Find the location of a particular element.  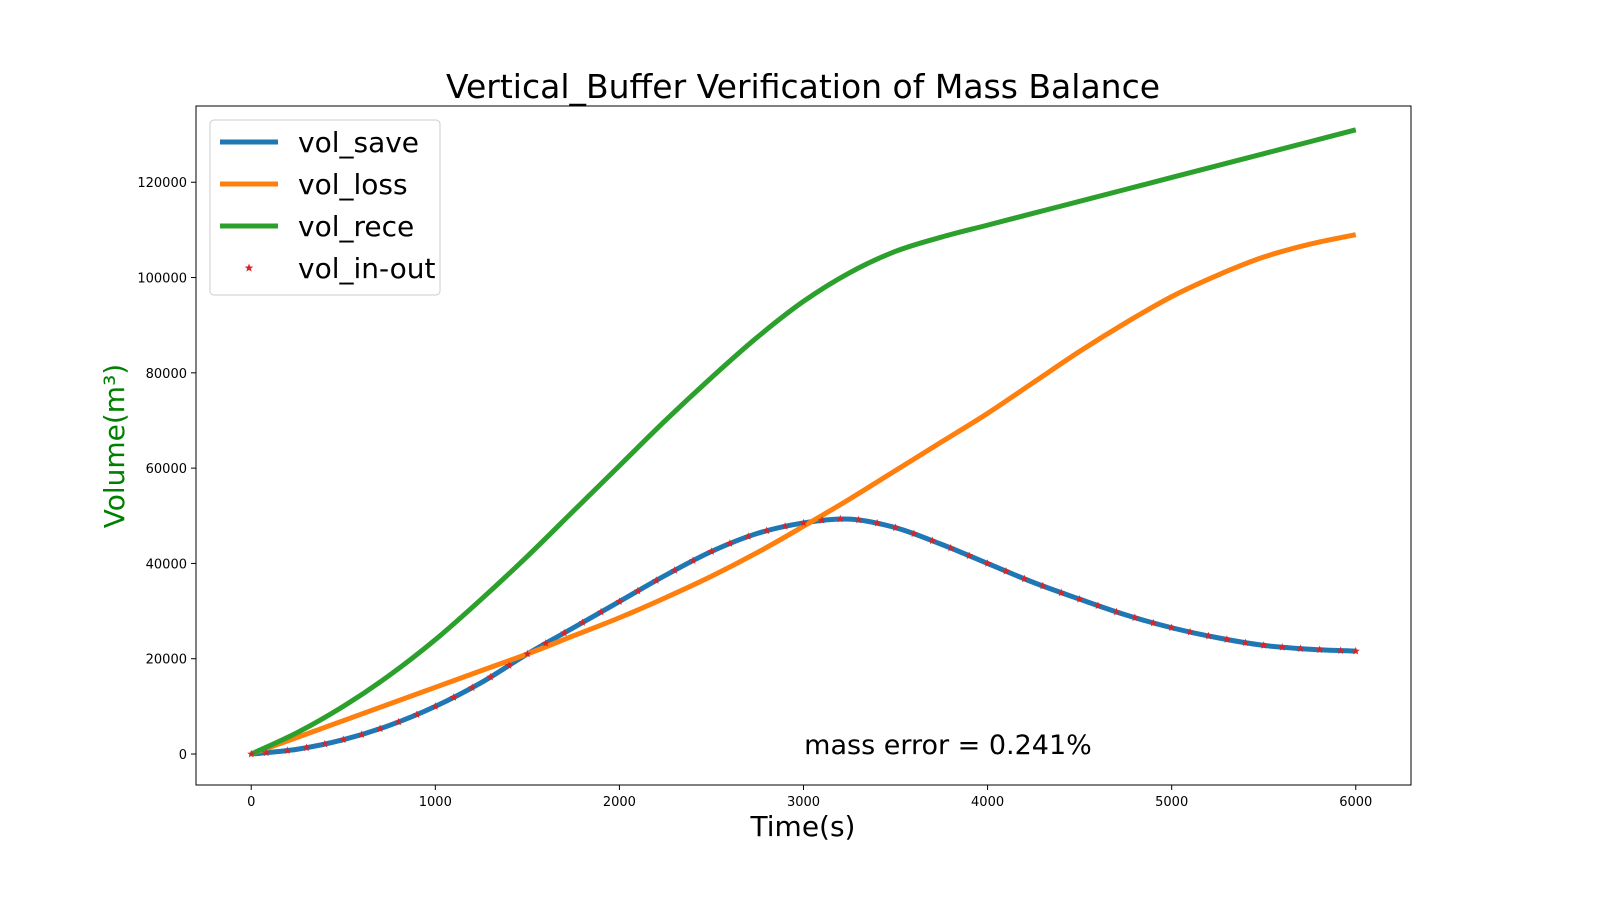

legend-box is located at coordinates (325, 207).